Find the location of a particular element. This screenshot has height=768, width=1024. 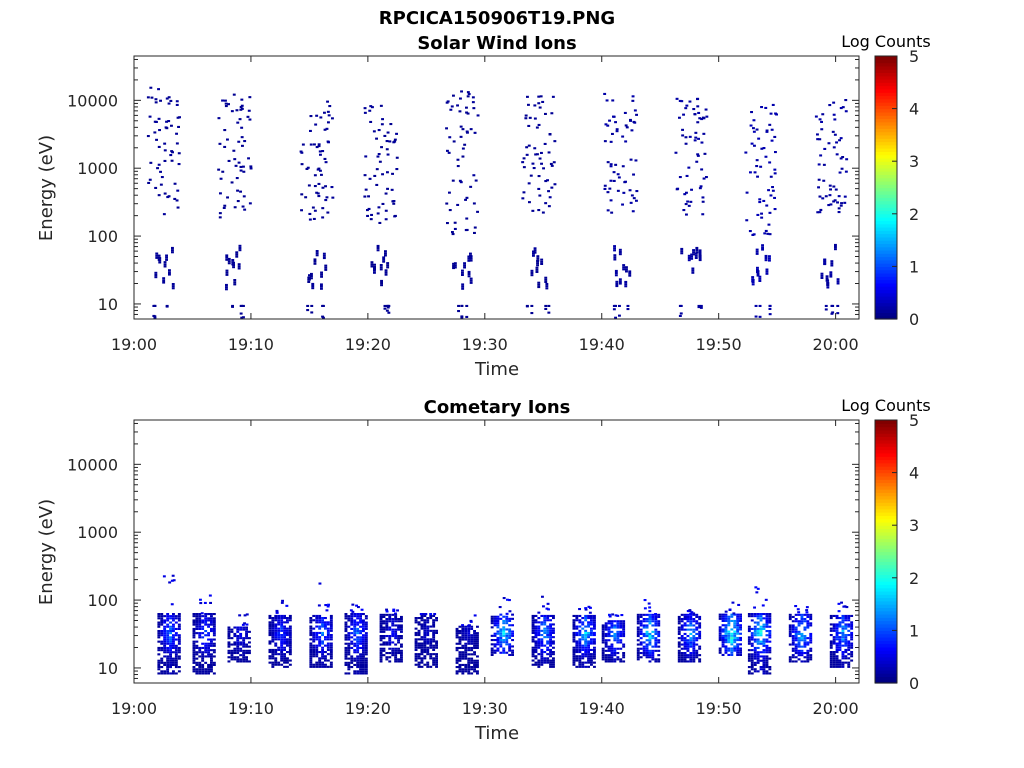

y-tick-label: 10 is located at coordinates (108, 304).